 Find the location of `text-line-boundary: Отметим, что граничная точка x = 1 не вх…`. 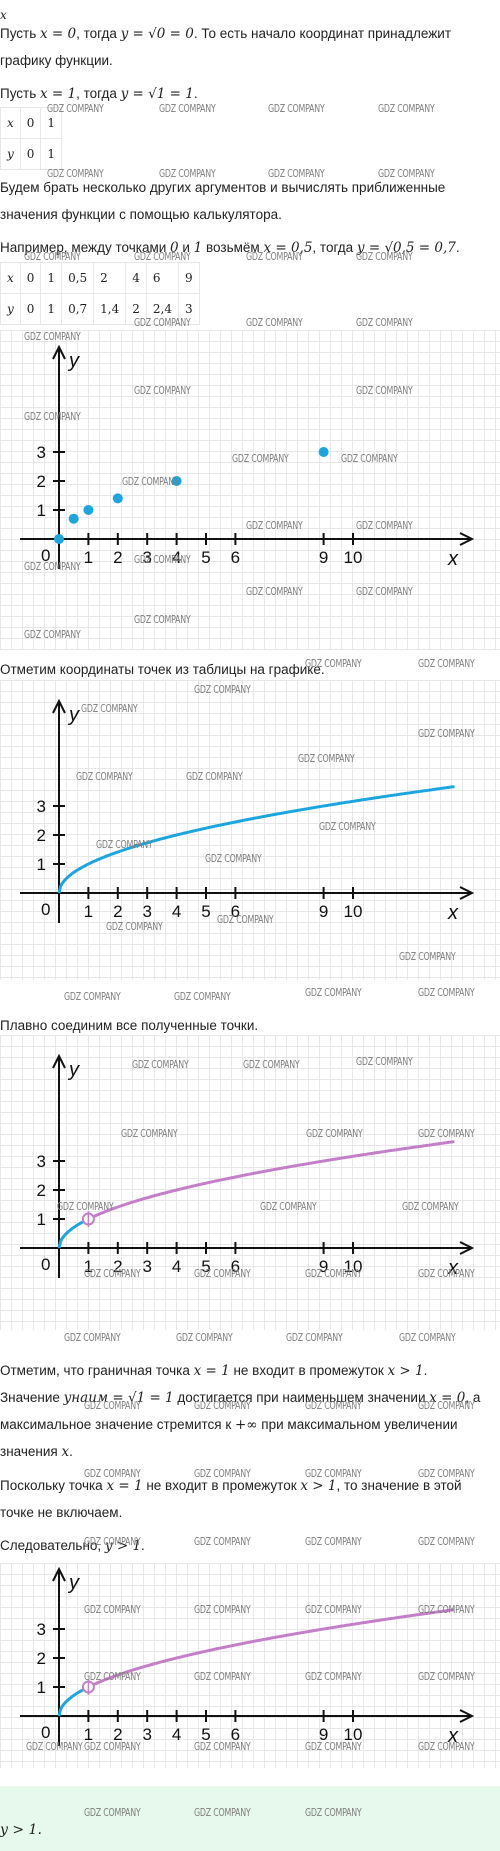

text-line-boundary: Отметим, что граничная точка x = 1 не вх… is located at coordinates (214, 1371).